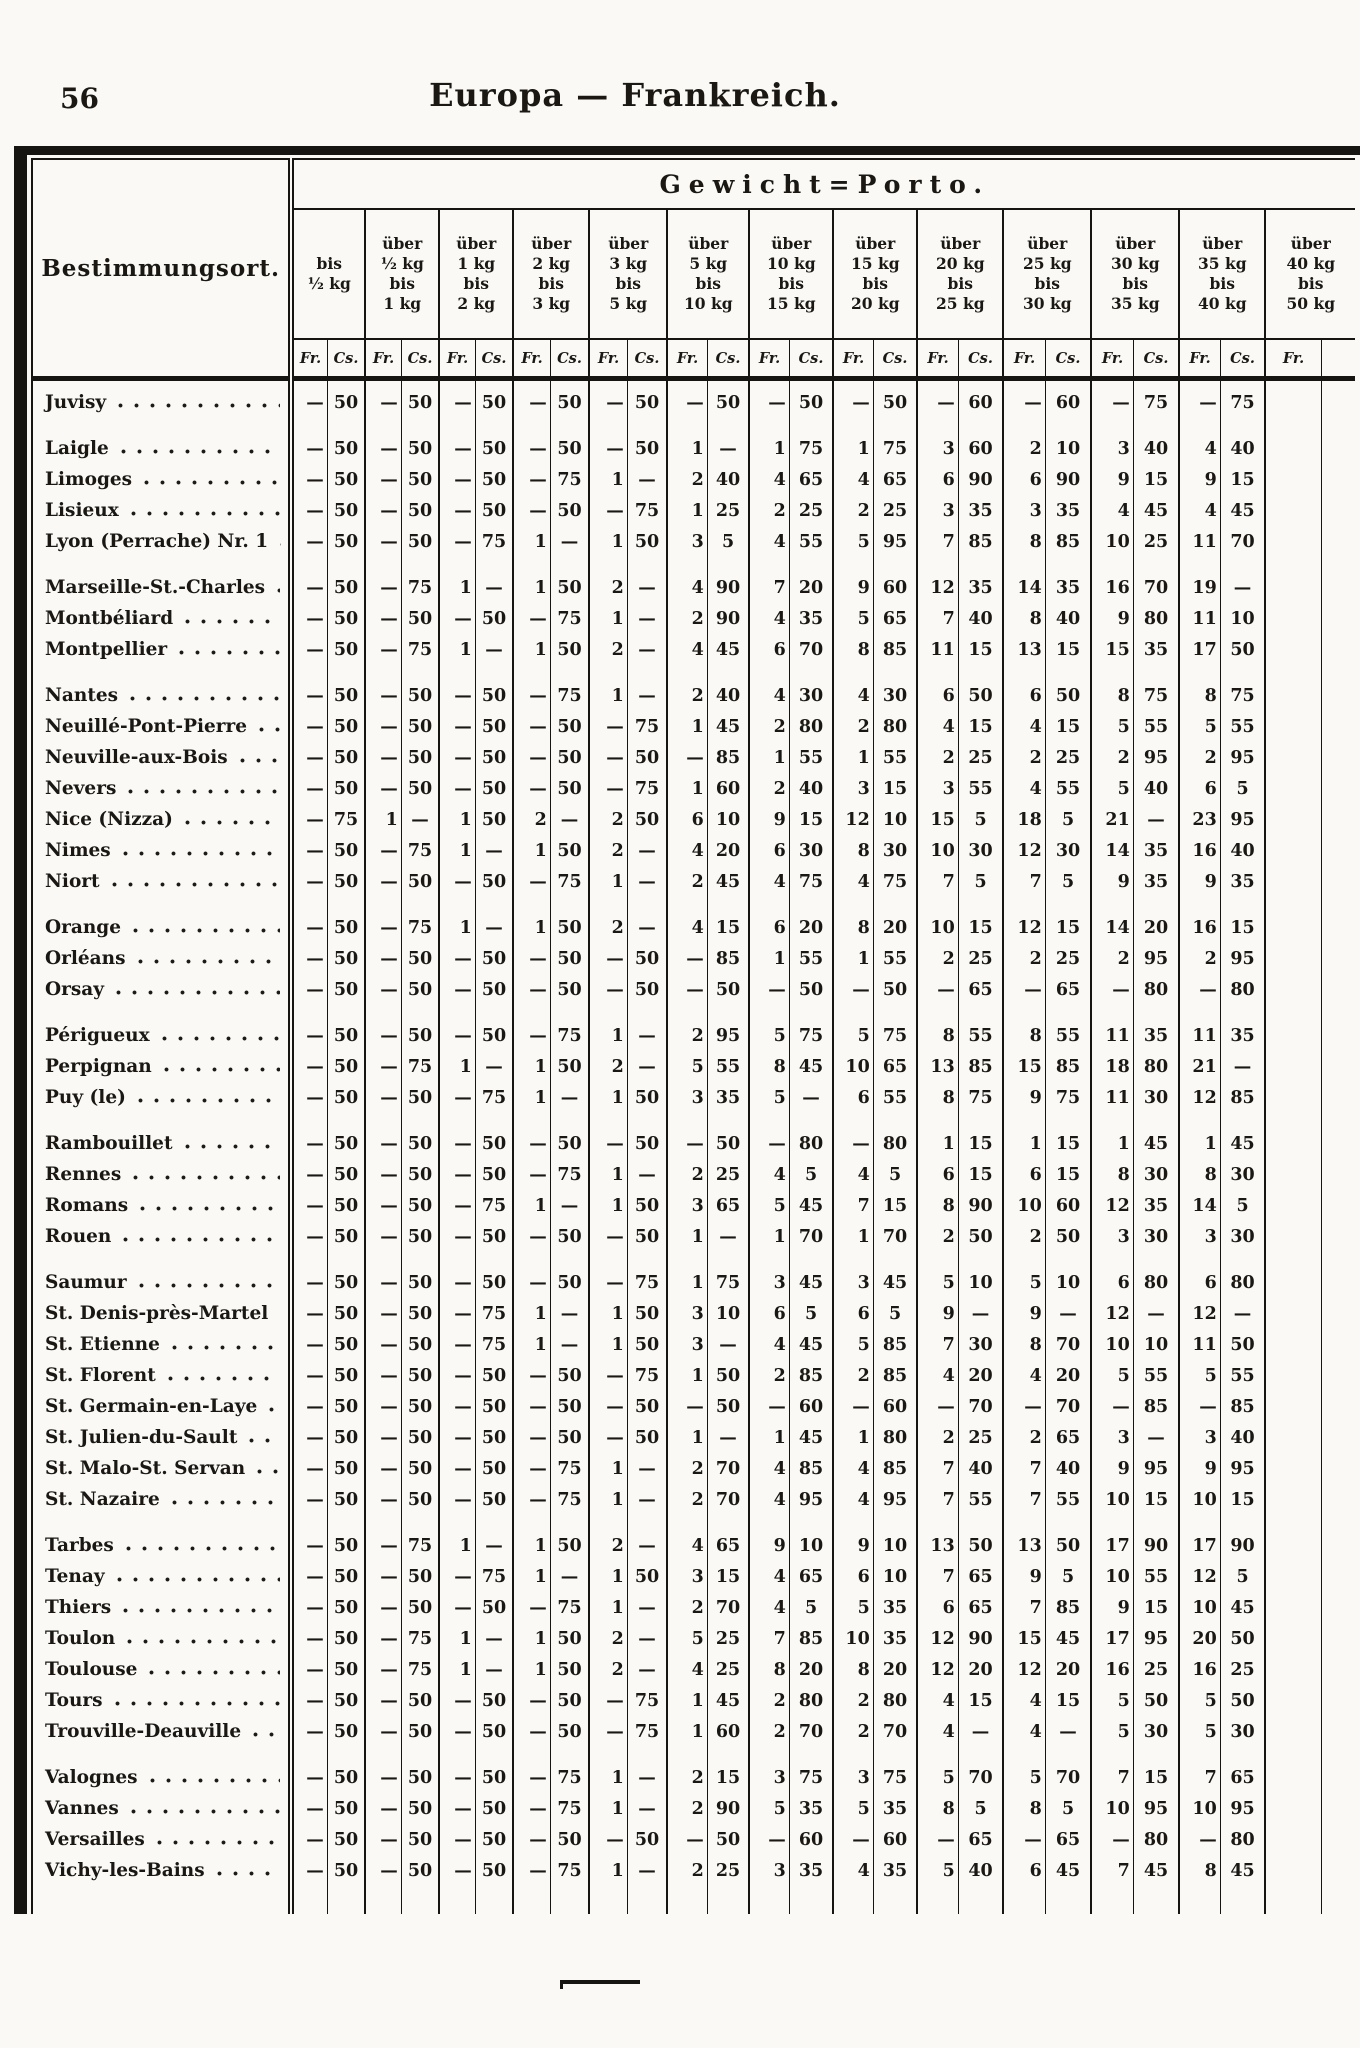  What do you see at coordinates (1024, 1669) in the screenshot?
I see `fare-fr-cell: 12` at bounding box center [1024, 1669].